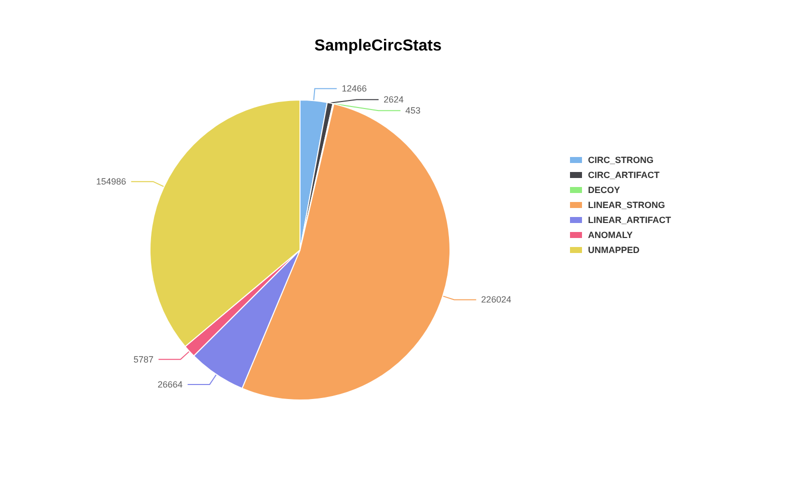 This screenshot has width=800, height=487. I want to click on legend-label: CIRC_ARTIFACT, so click(624, 175).